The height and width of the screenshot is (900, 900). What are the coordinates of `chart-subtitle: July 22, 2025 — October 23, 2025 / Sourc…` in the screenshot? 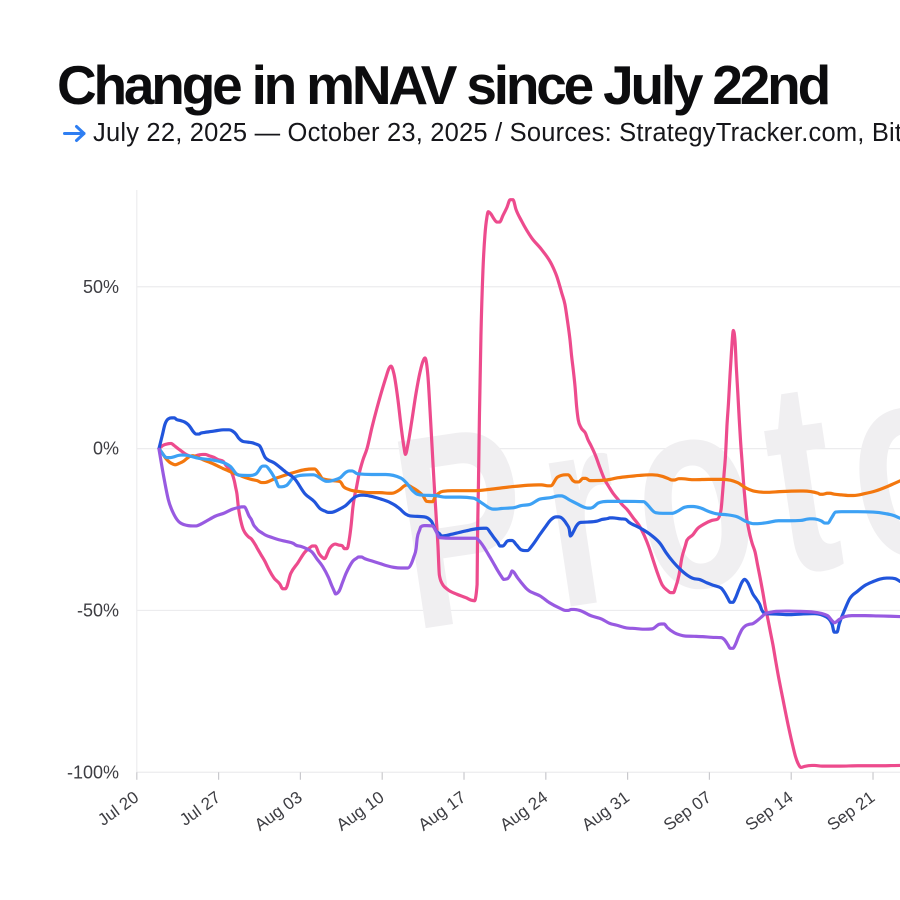 It's located at (481, 134).